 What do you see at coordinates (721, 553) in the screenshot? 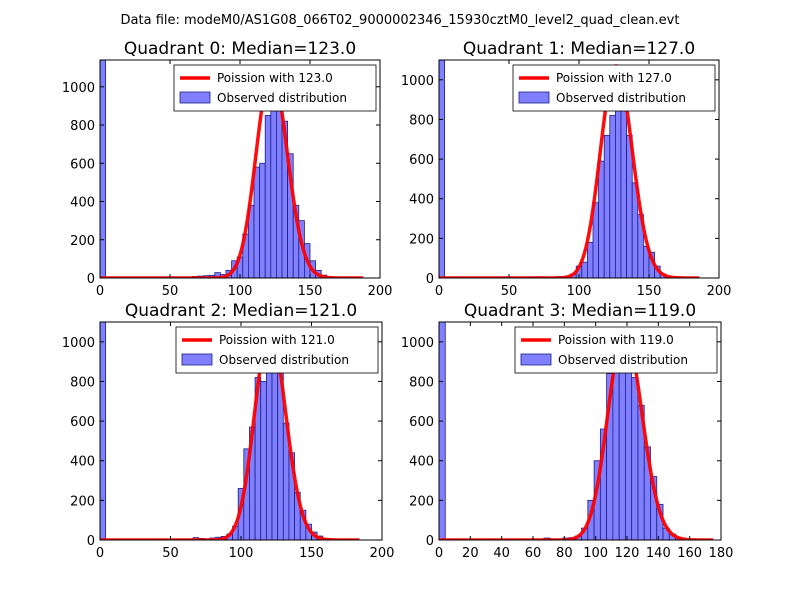
I see `x-tick-label: 180` at bounding box center [721, 553].